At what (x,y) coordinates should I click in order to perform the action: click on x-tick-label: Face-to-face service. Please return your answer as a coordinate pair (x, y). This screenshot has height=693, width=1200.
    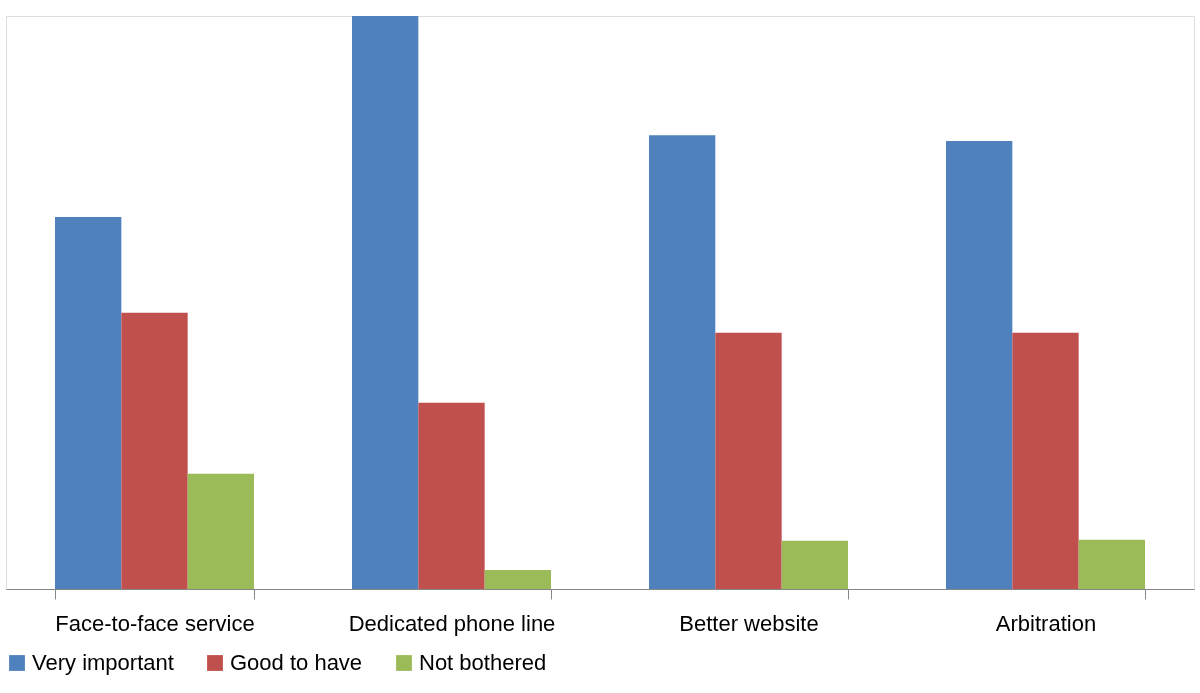
    Looking at the image, I should click on (155, 623).